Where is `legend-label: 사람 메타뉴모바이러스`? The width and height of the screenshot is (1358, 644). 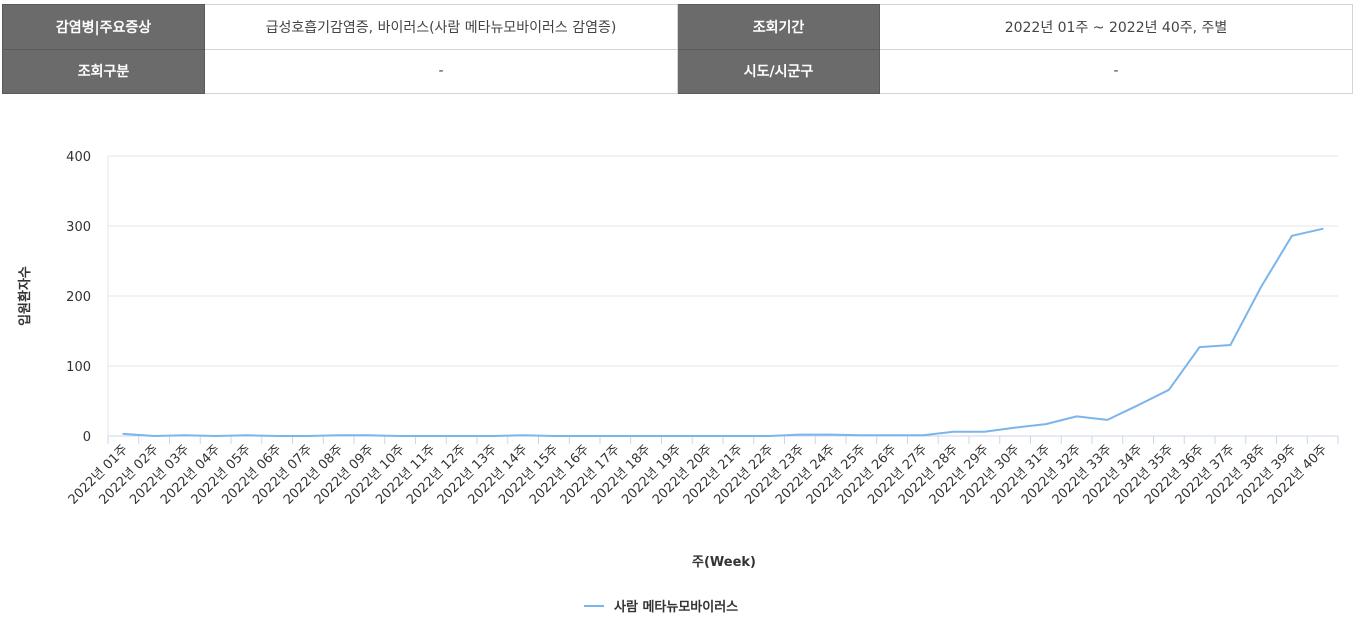 legend-label: 사람 메타뉴모바이러스 is located at coordinates (676, 607).